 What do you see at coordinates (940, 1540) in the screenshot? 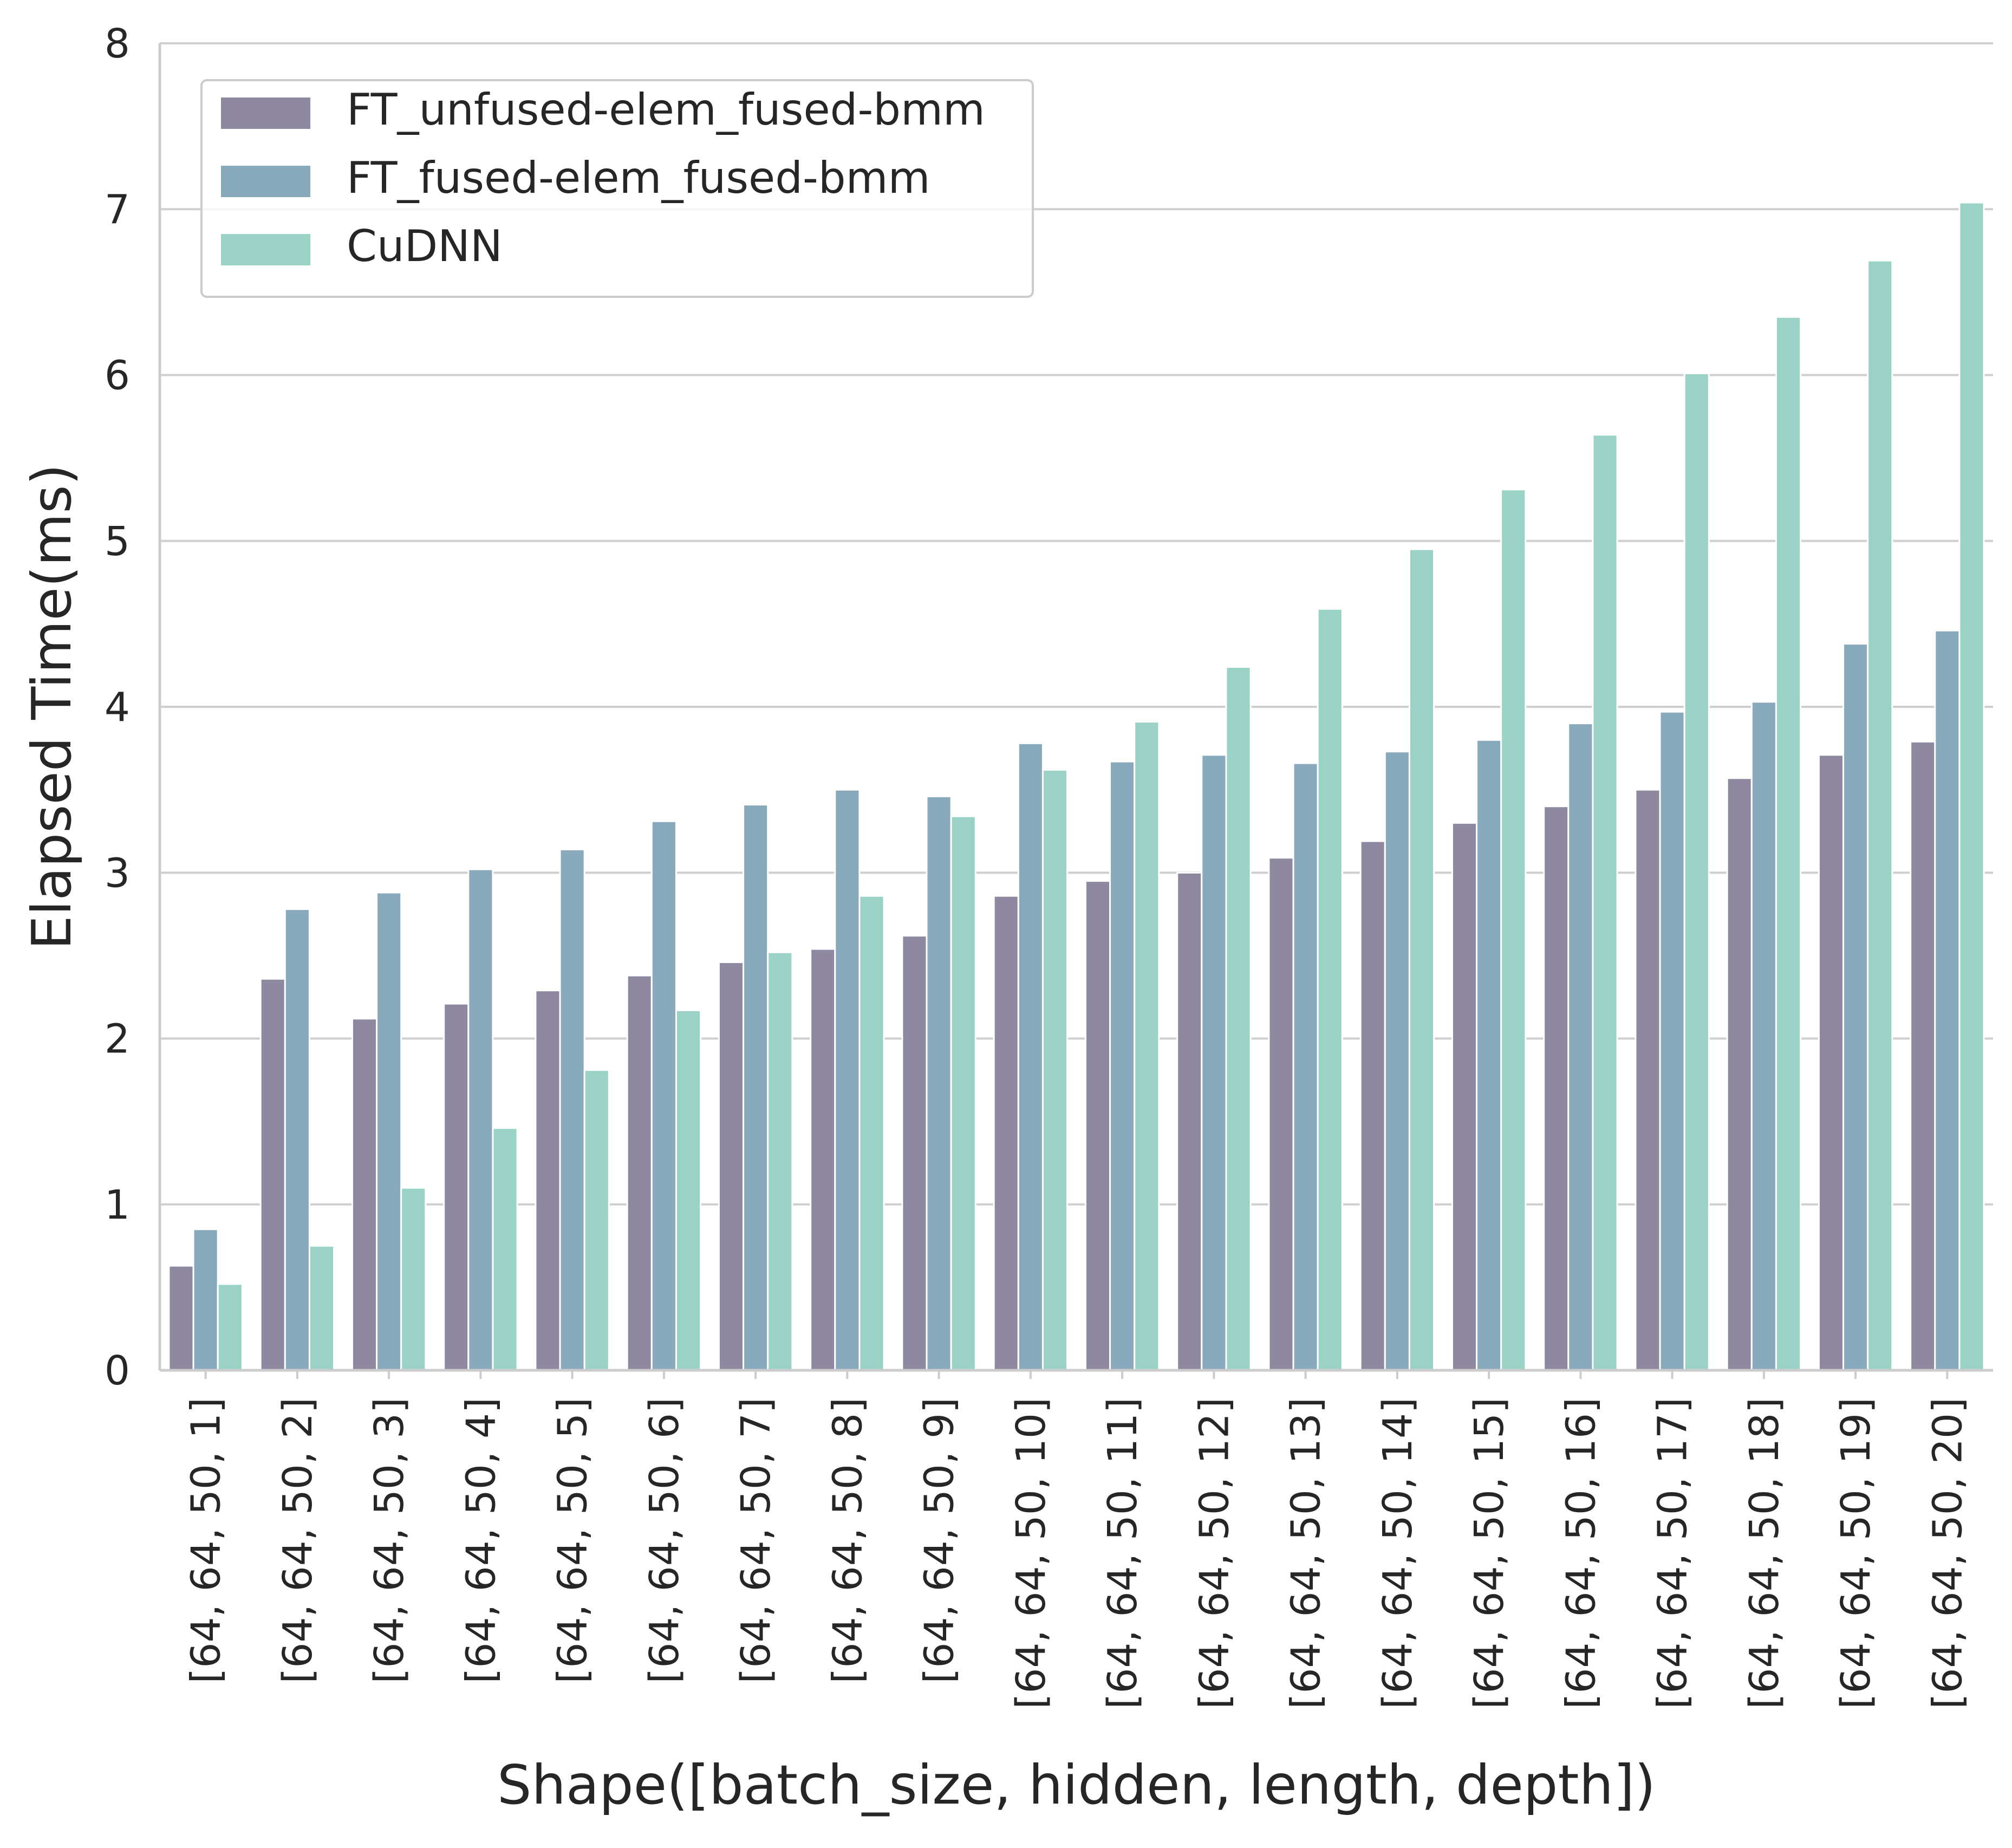
I see `x-tick-label: [64, 64, 50, 9]` at bounding box center [940, 1540].